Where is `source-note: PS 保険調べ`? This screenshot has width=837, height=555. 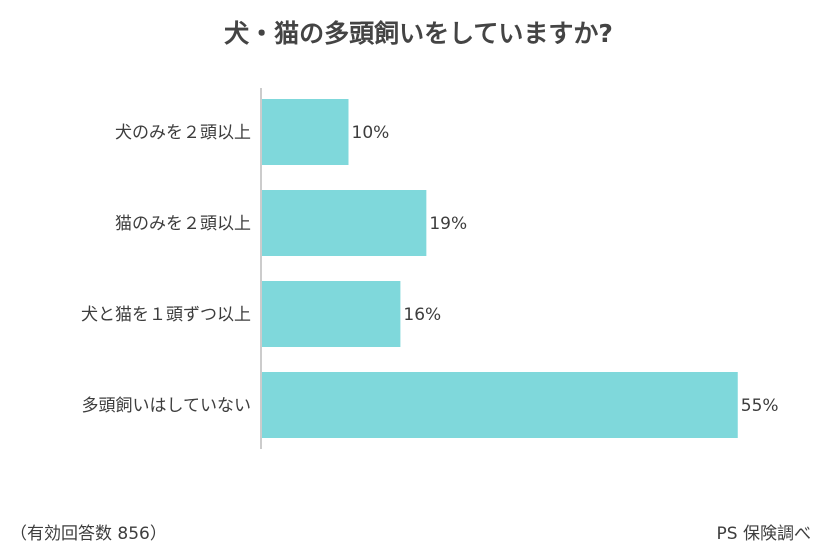
source-note: PS 保険調べ is located at coordinates (763, 534).